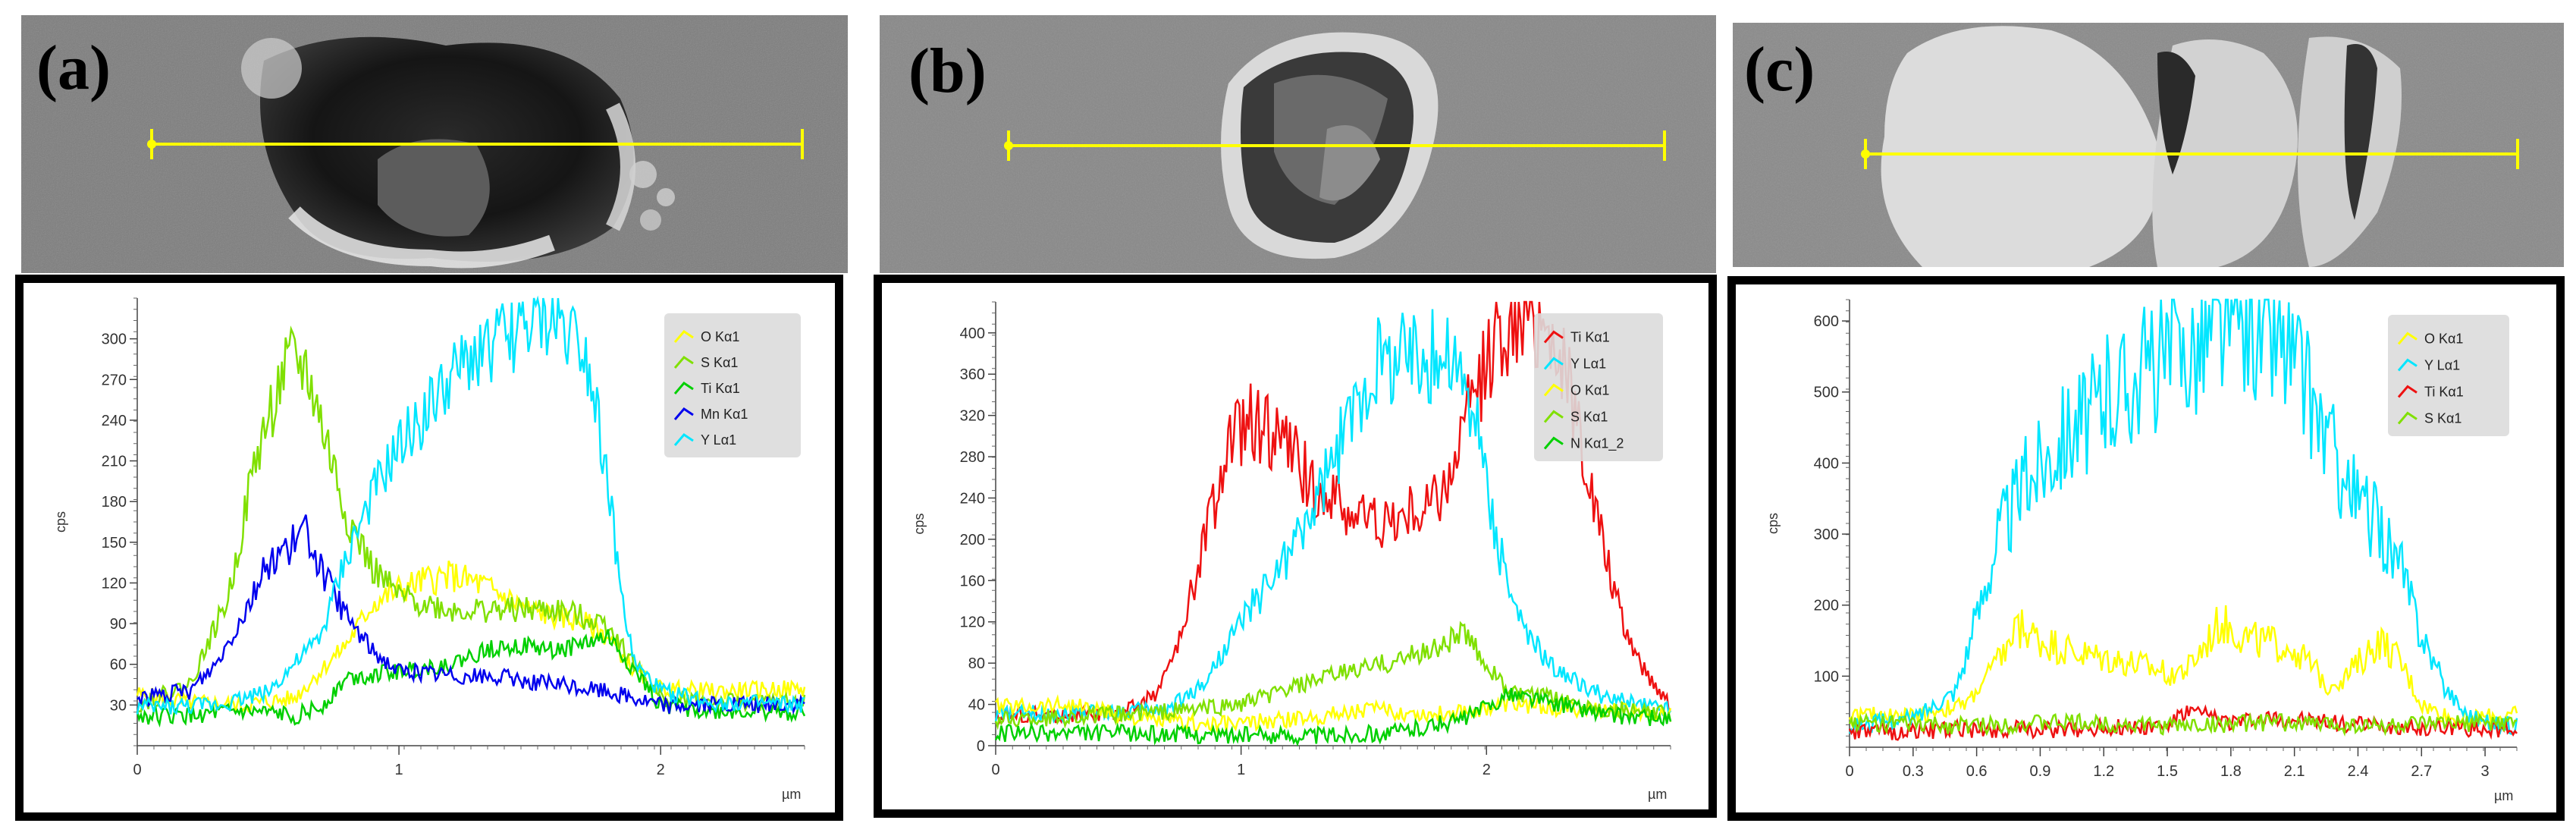 The width and height of the screenshot is (2576, 839). Describe the element at coordinates (1335, 145) in the screenshot. I see `scan-line-b` at that location.